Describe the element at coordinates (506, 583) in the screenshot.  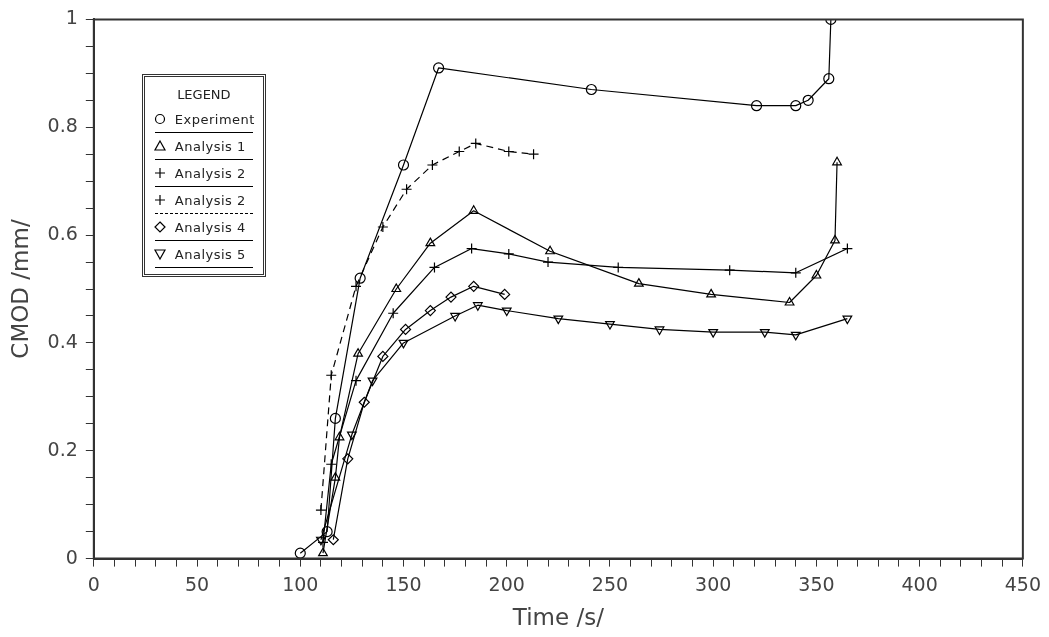
I see `x-tick-label: 200` at that location.